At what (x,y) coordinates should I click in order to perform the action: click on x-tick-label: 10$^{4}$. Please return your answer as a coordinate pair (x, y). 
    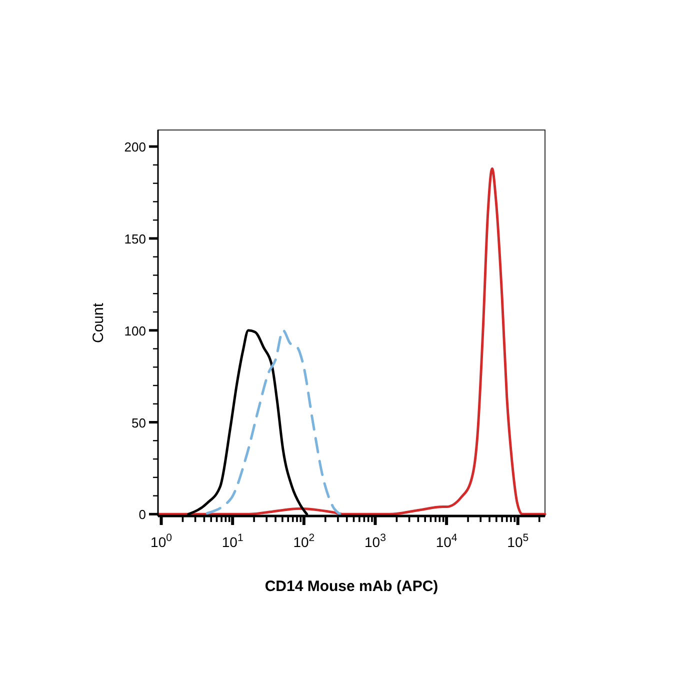
    Looking at the image, I should click on (447, 541).